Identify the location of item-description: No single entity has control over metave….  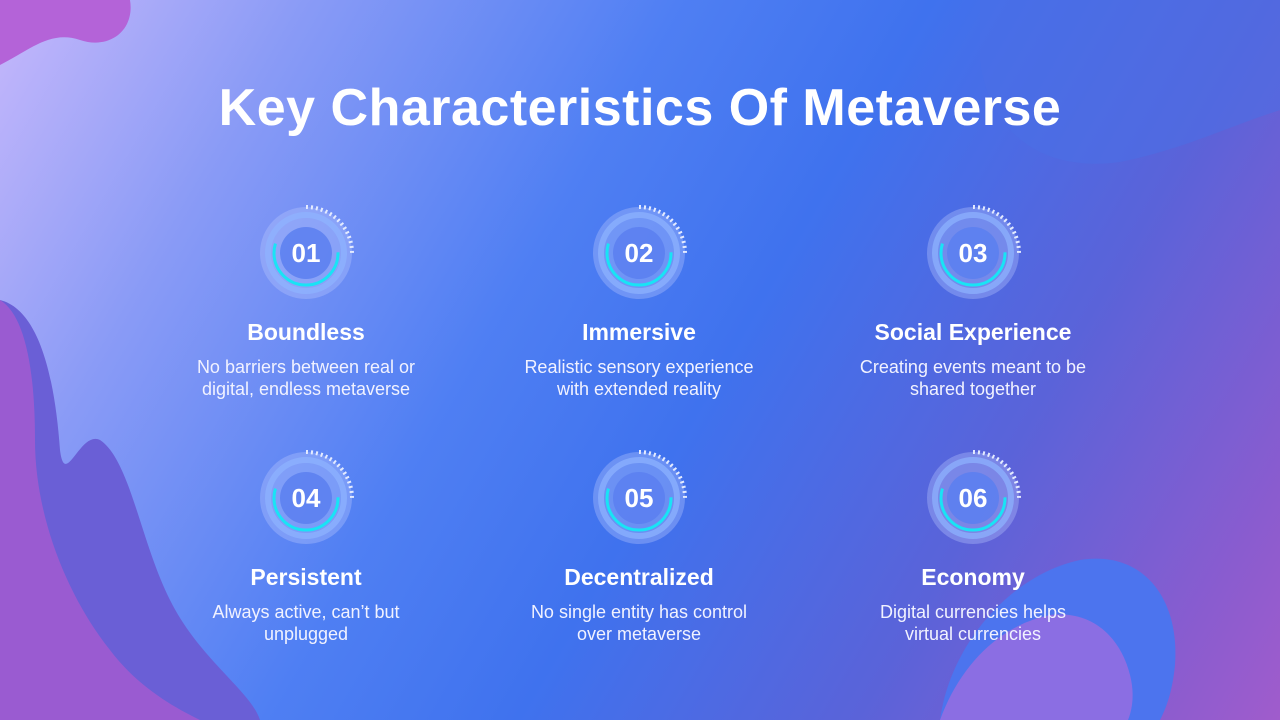
(639, 623).